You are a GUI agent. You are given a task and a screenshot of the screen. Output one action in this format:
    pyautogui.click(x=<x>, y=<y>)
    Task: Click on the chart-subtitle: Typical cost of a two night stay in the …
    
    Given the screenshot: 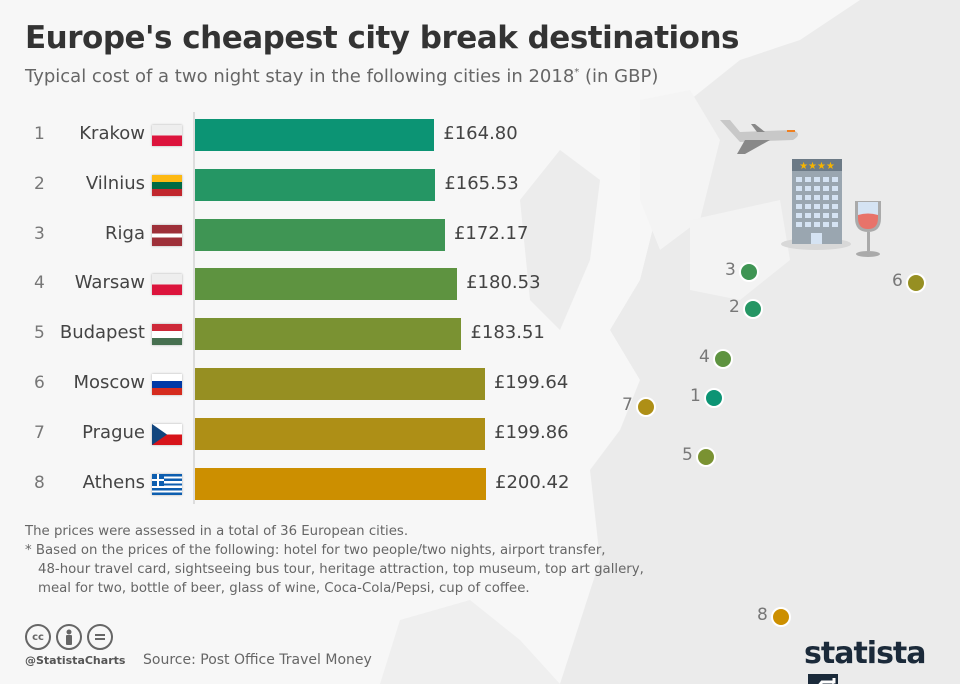 What is the action you would take?
    pyautogui.click(x=341, y=76)
    